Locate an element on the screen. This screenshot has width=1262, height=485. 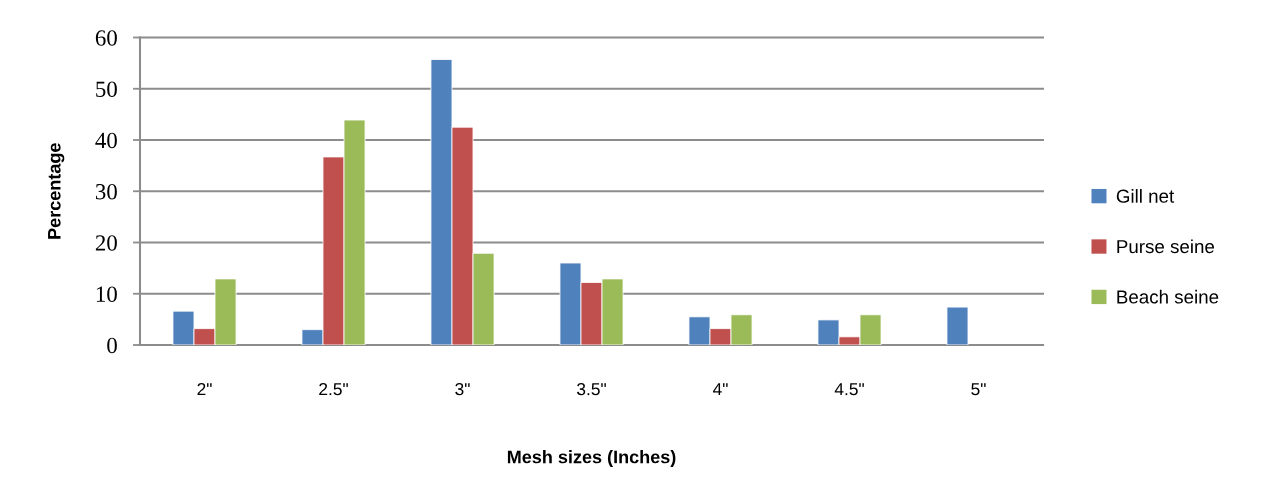
x-tick-label: 2.5" is located at coordinates (333, 389).